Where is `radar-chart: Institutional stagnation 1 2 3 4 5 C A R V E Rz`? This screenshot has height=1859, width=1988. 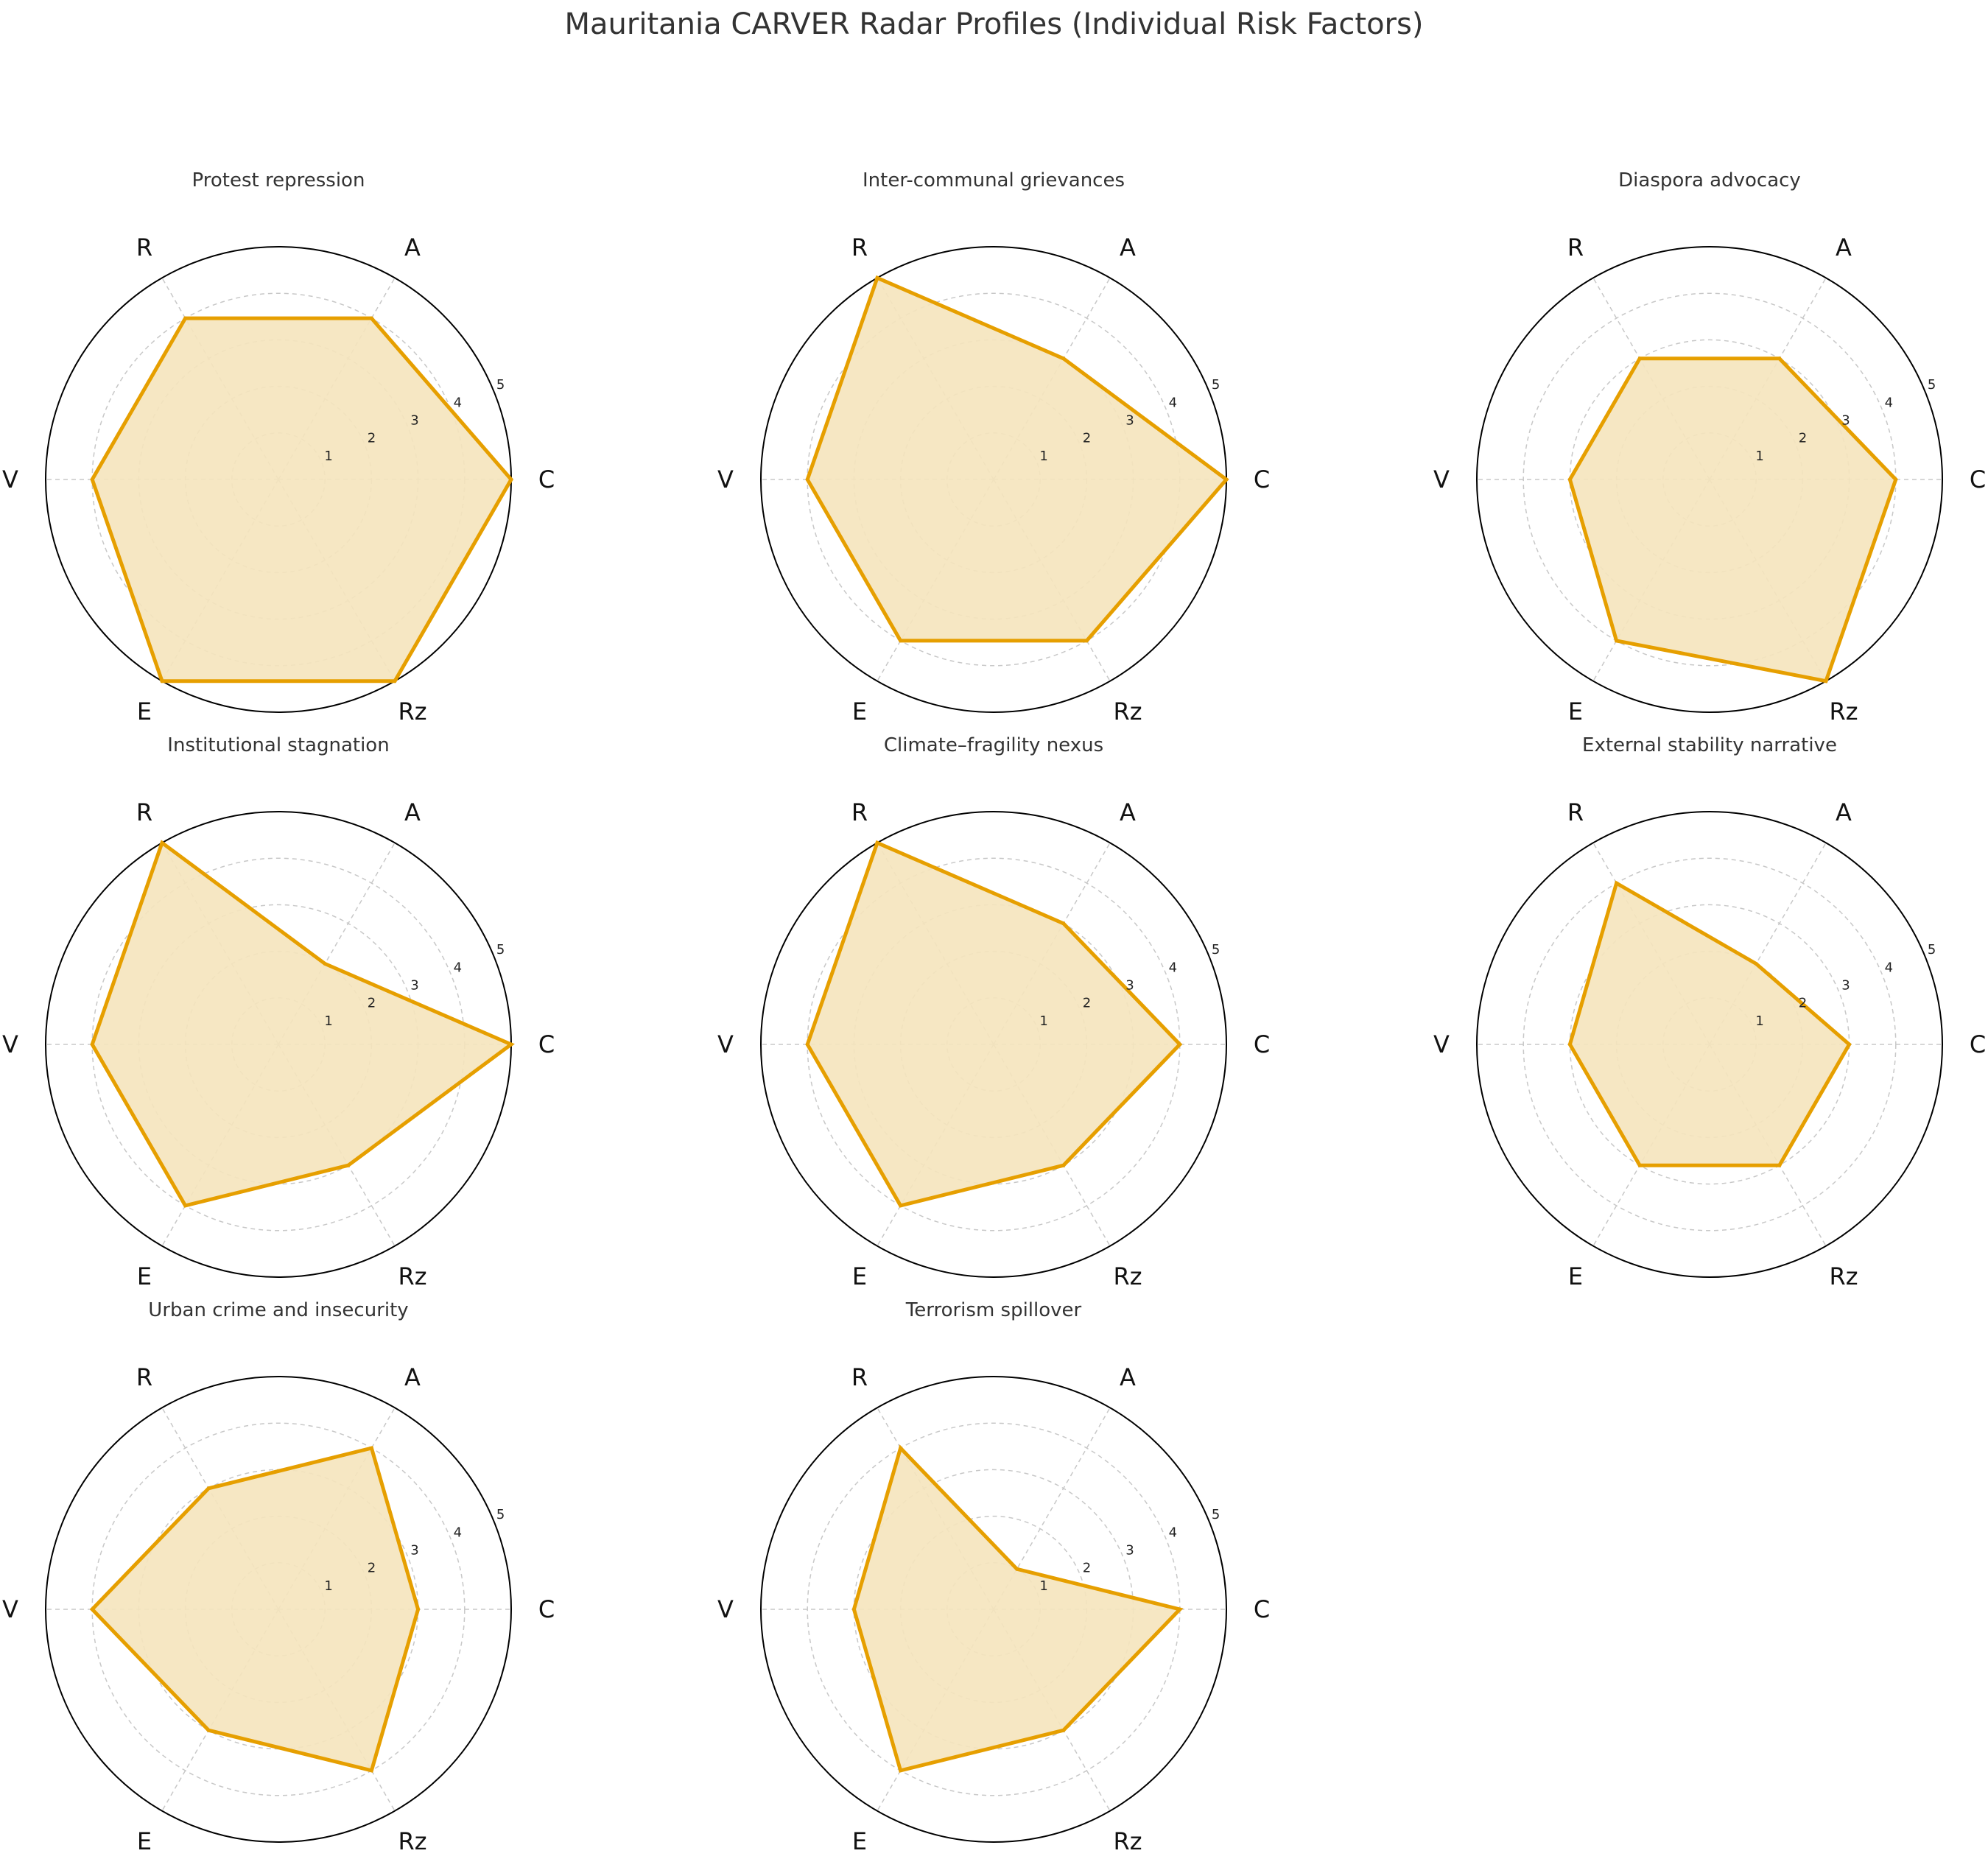
radar-chart: Institutional stagnation 1 2 3 4 5 C A R V E Rz is located at coordinates (278, 1012).